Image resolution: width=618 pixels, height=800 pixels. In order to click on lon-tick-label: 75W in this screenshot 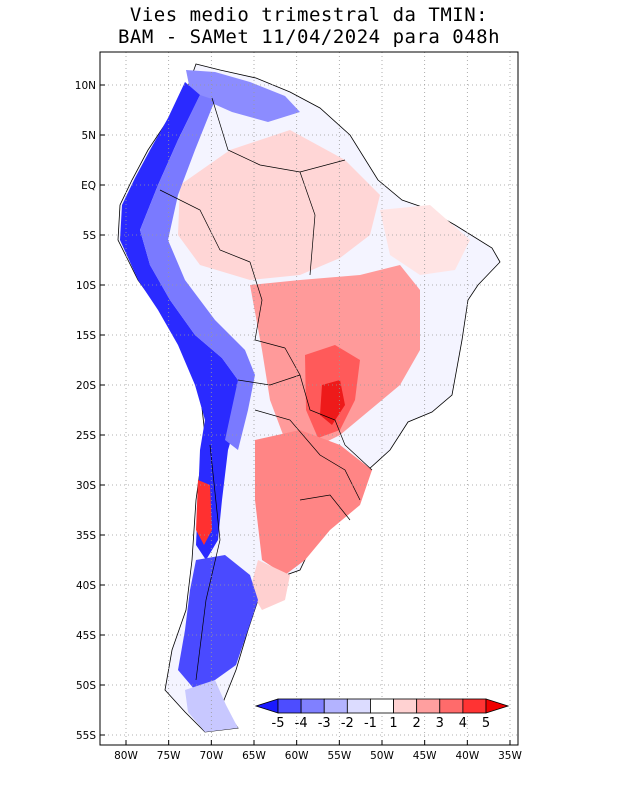, I will do `click(169, 756)`.